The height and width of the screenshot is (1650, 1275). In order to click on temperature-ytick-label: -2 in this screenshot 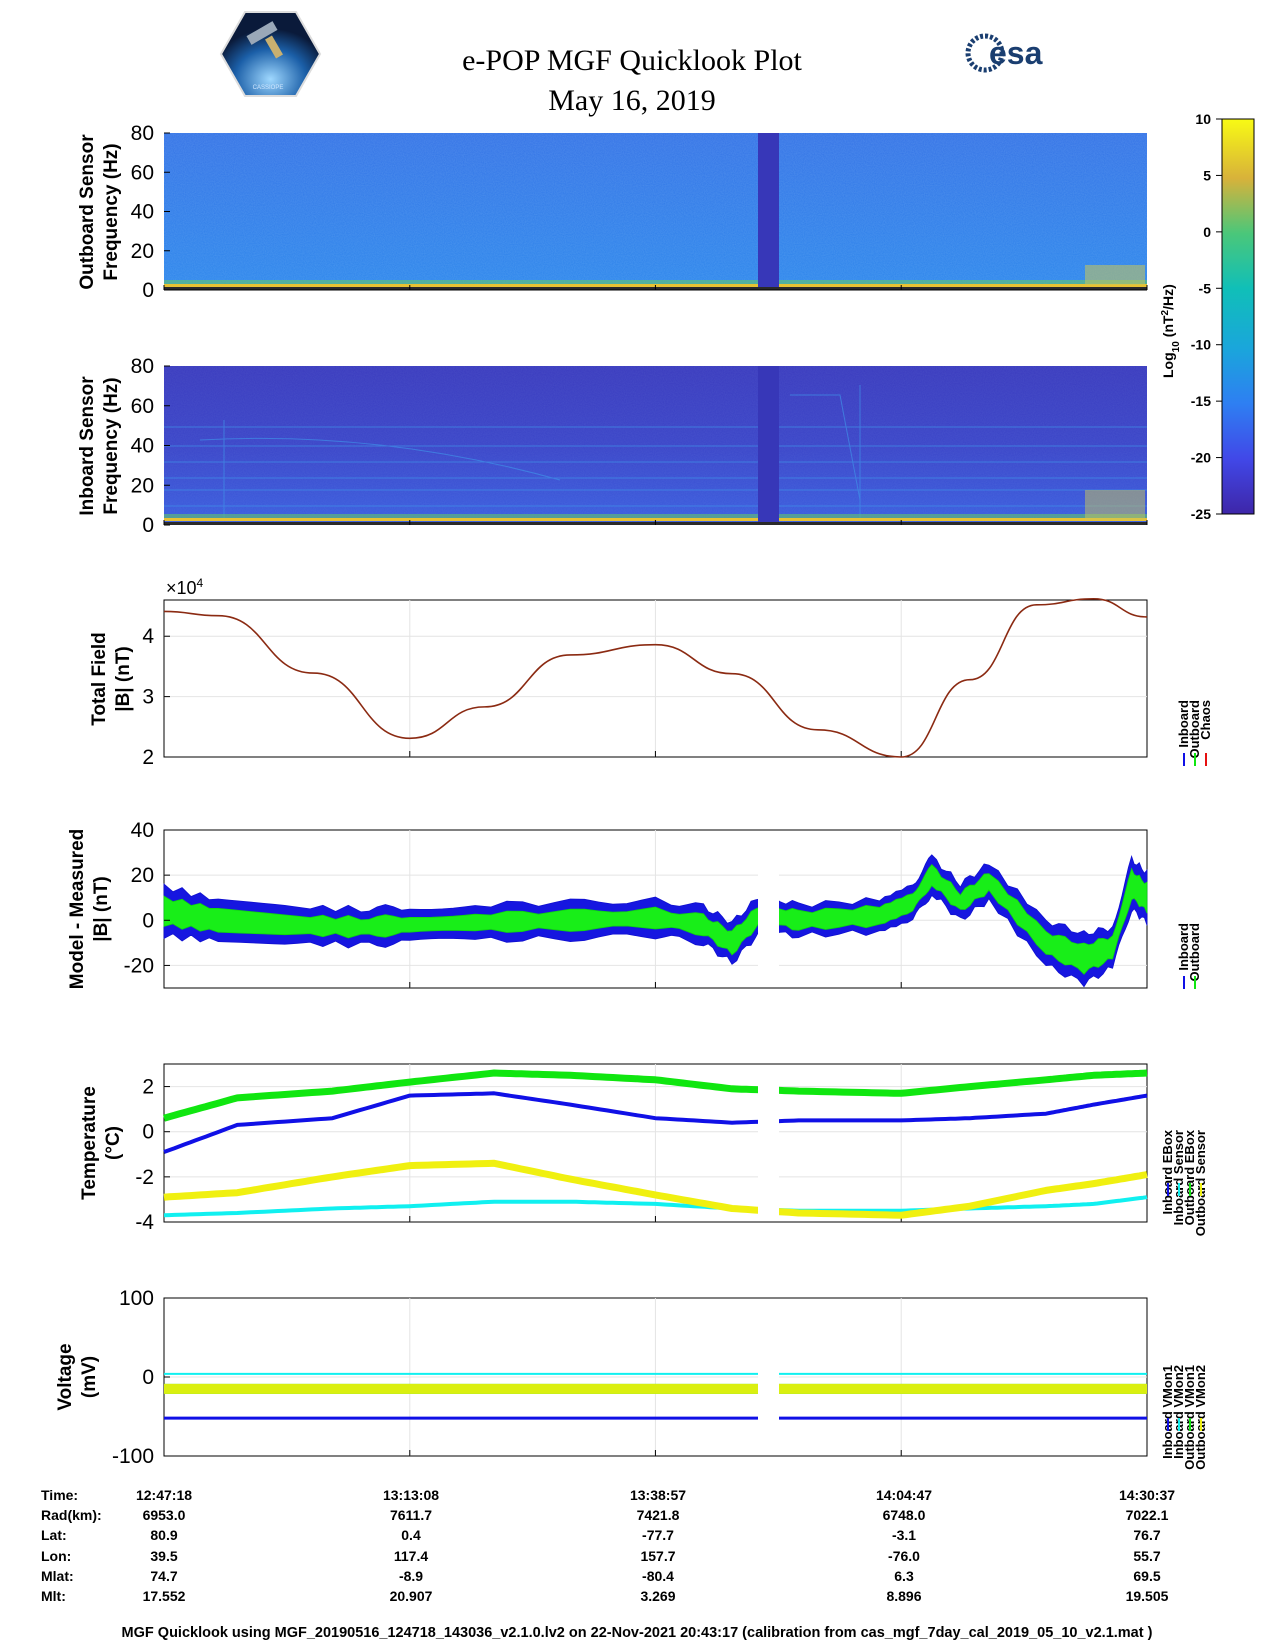, I will do `click(144, 1177)`.